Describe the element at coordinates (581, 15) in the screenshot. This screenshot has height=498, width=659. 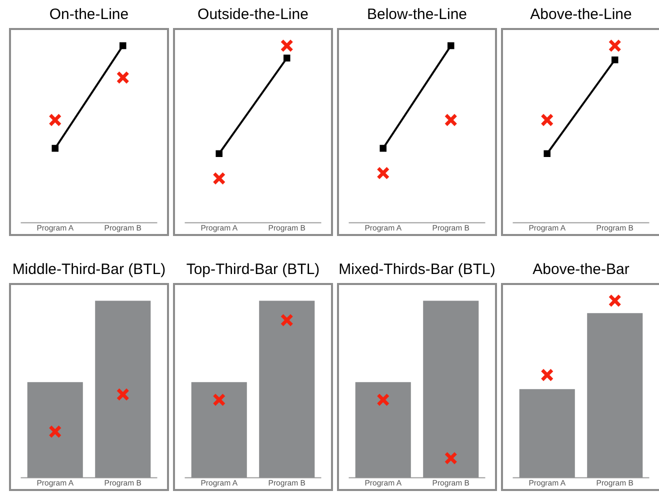
I see `chart-title: Above-the-Line` at that location.